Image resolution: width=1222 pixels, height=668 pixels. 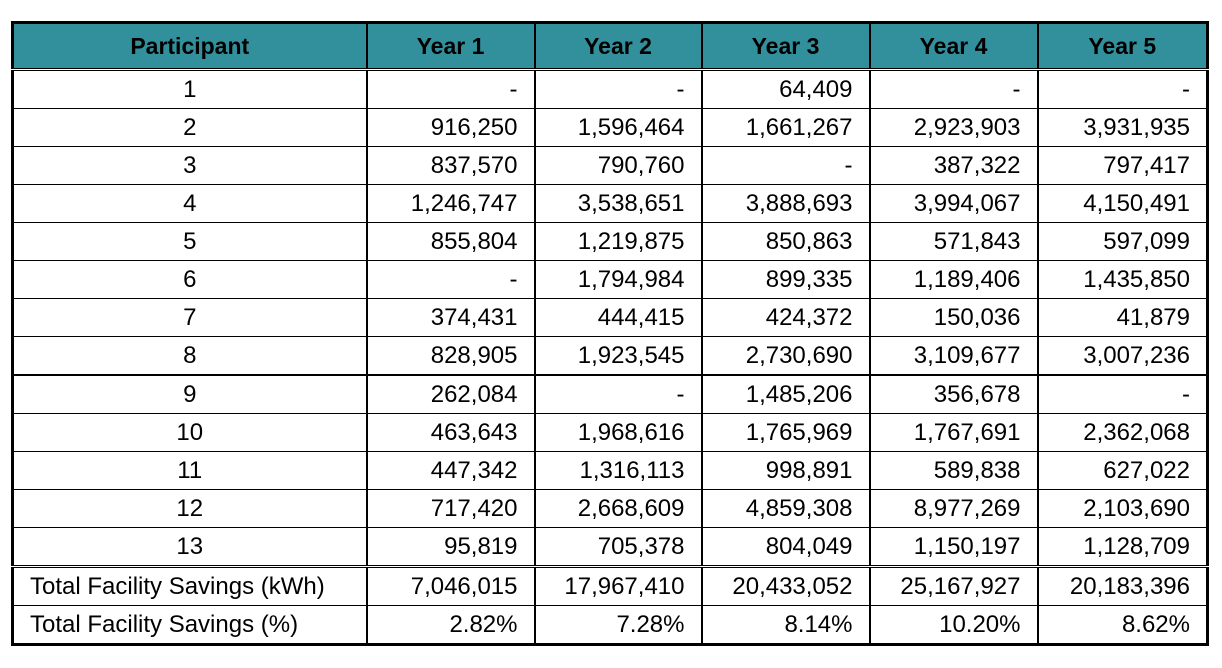 What do you see at coordinates (450, 432) in the screenshot?
I see `year-1-cell: 463,643` at bounding box center [450, 432].